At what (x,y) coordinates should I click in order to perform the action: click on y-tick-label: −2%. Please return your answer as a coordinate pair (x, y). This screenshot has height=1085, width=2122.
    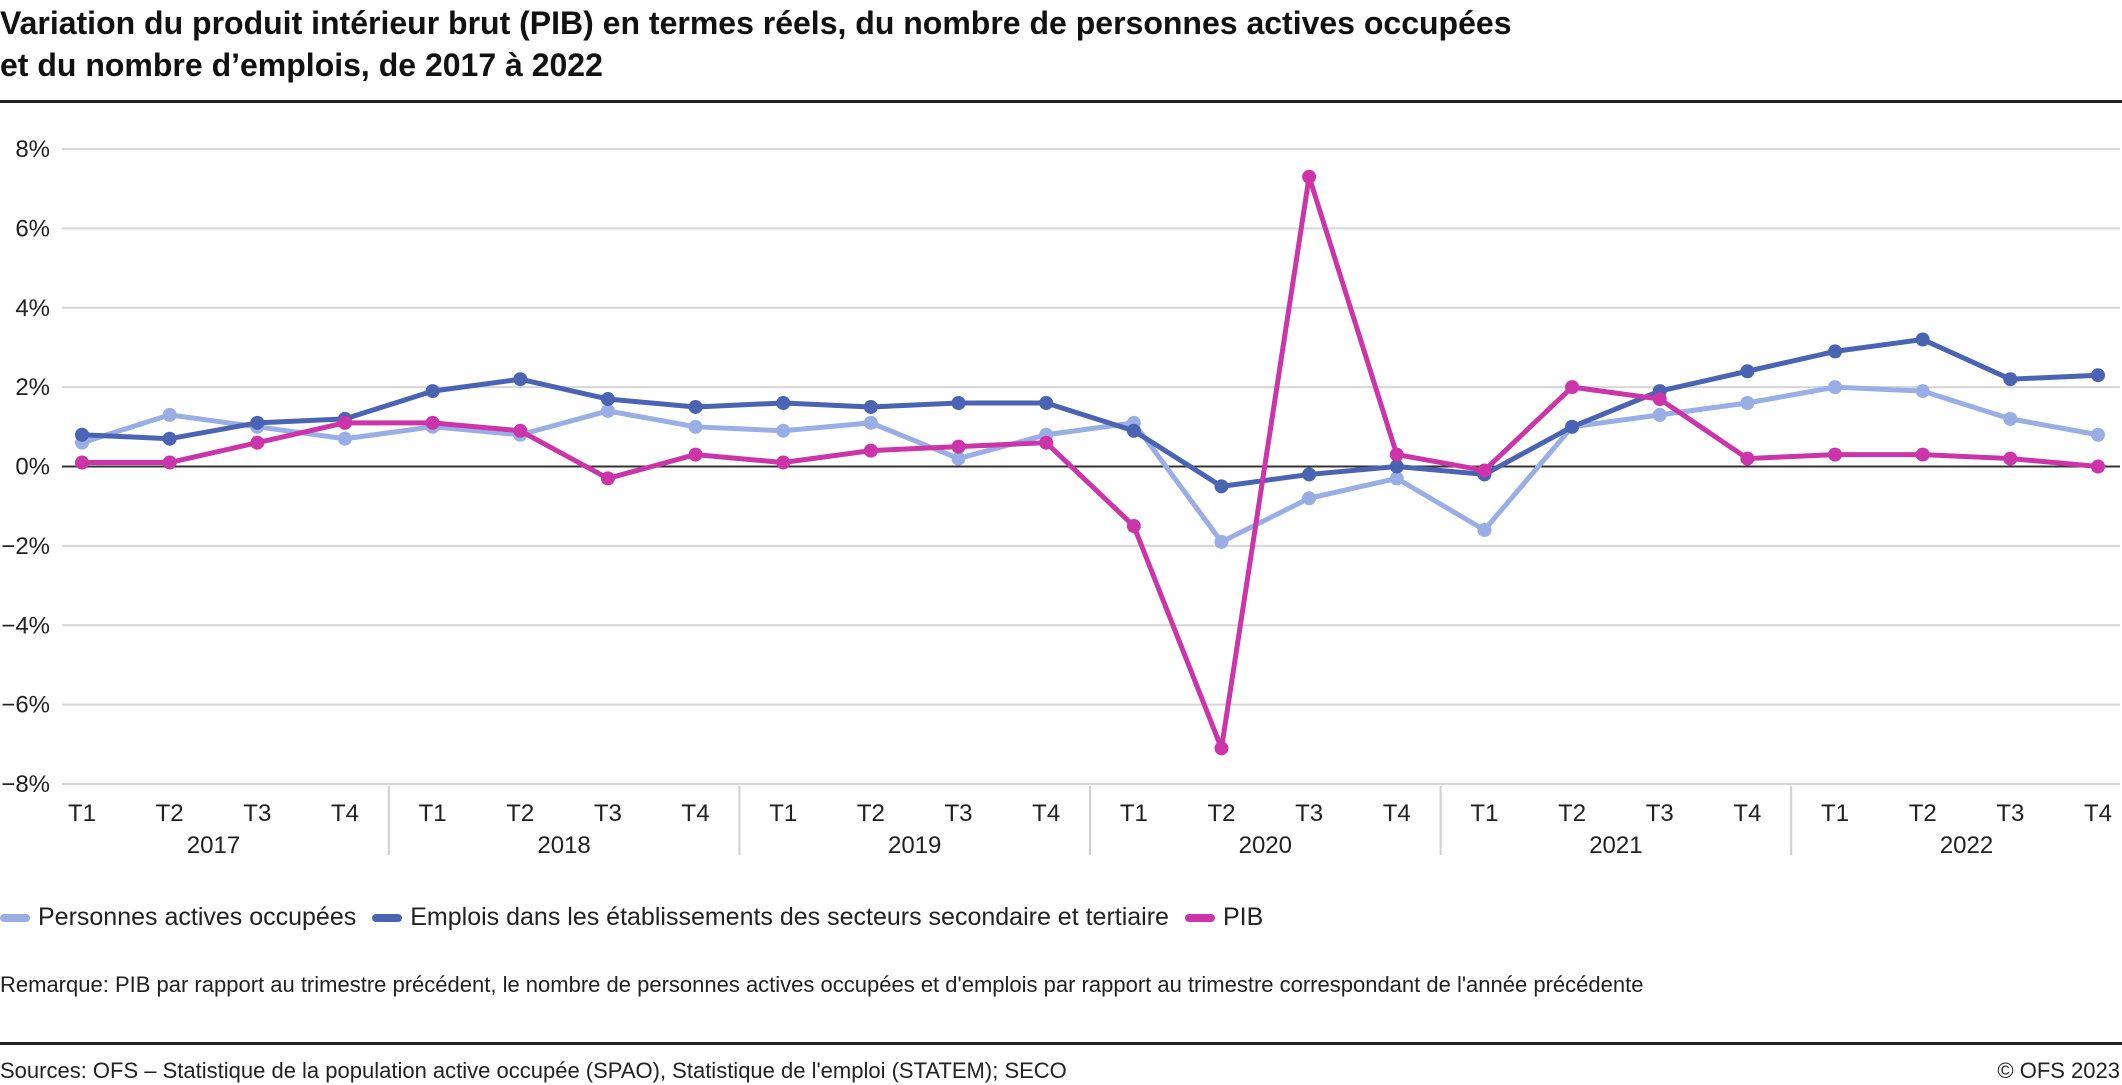
    Looking at the image, I should click on (25, 546).